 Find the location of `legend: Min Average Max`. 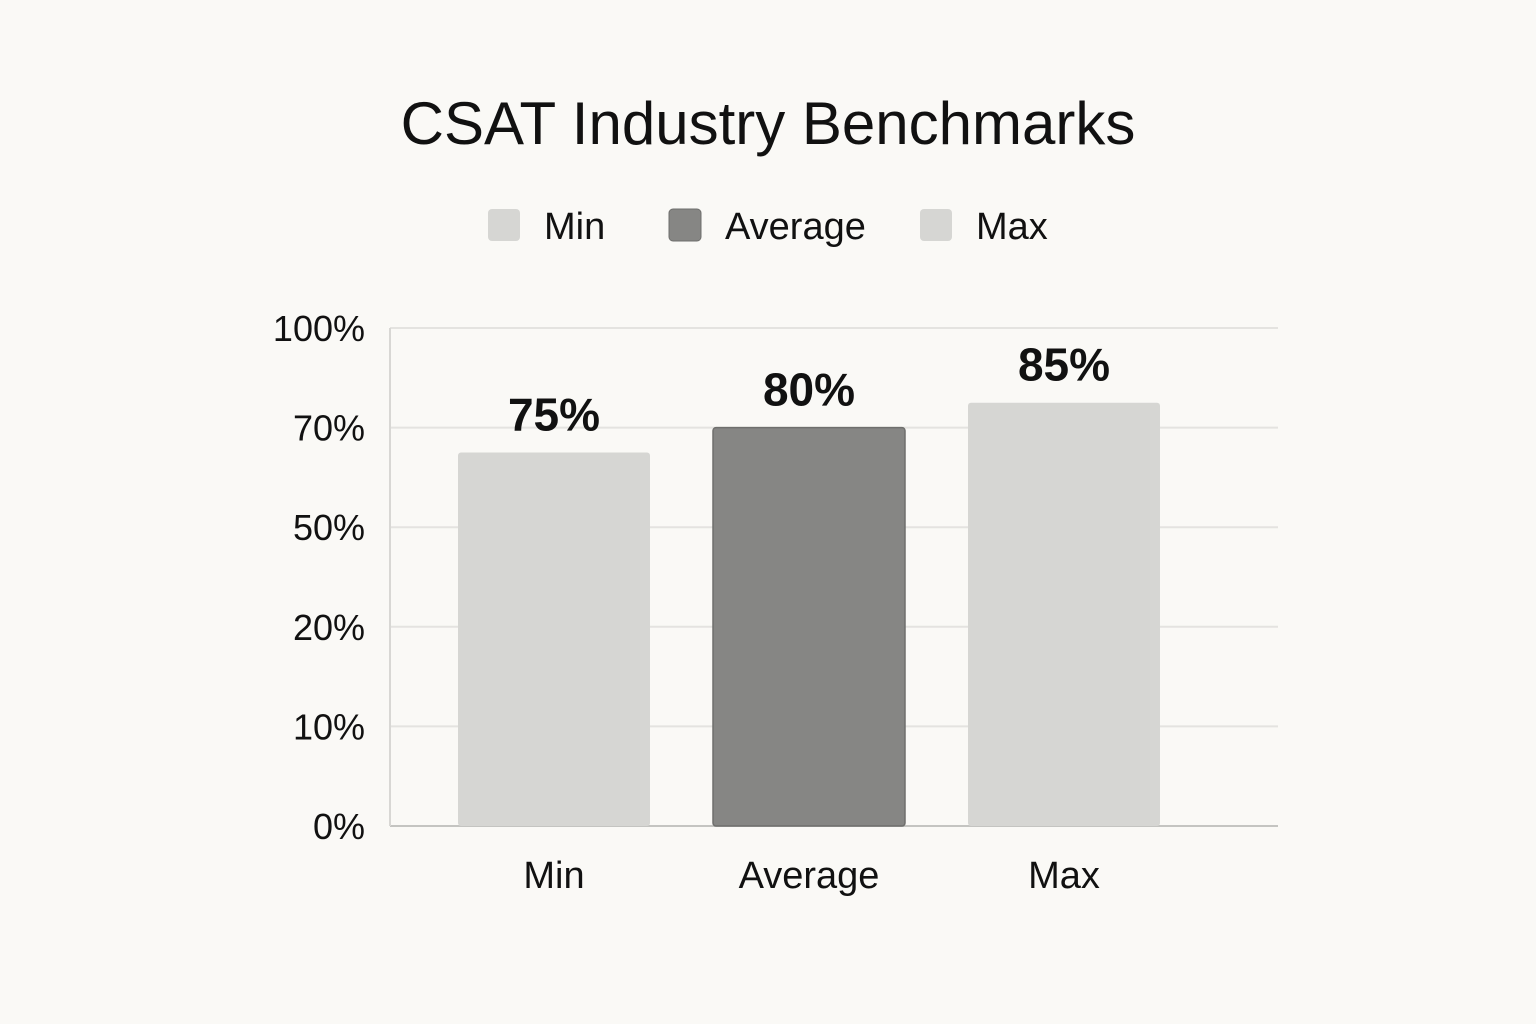

legend: Min Average Max is located at coordinates (768, 227).